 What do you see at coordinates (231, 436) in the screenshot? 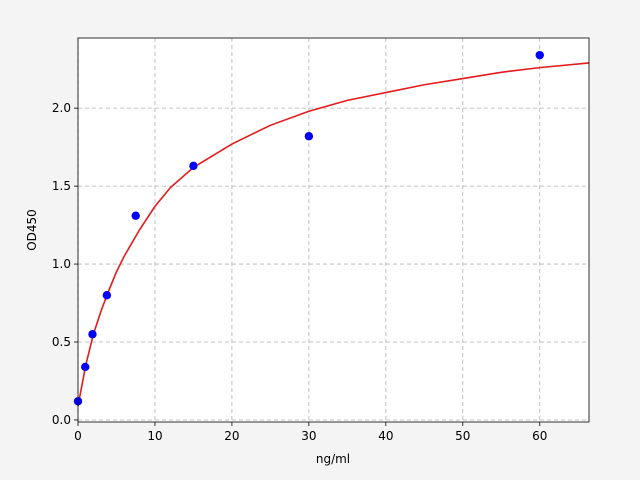
I see `x-tick-label: 20` at bounding box center [231, 436].